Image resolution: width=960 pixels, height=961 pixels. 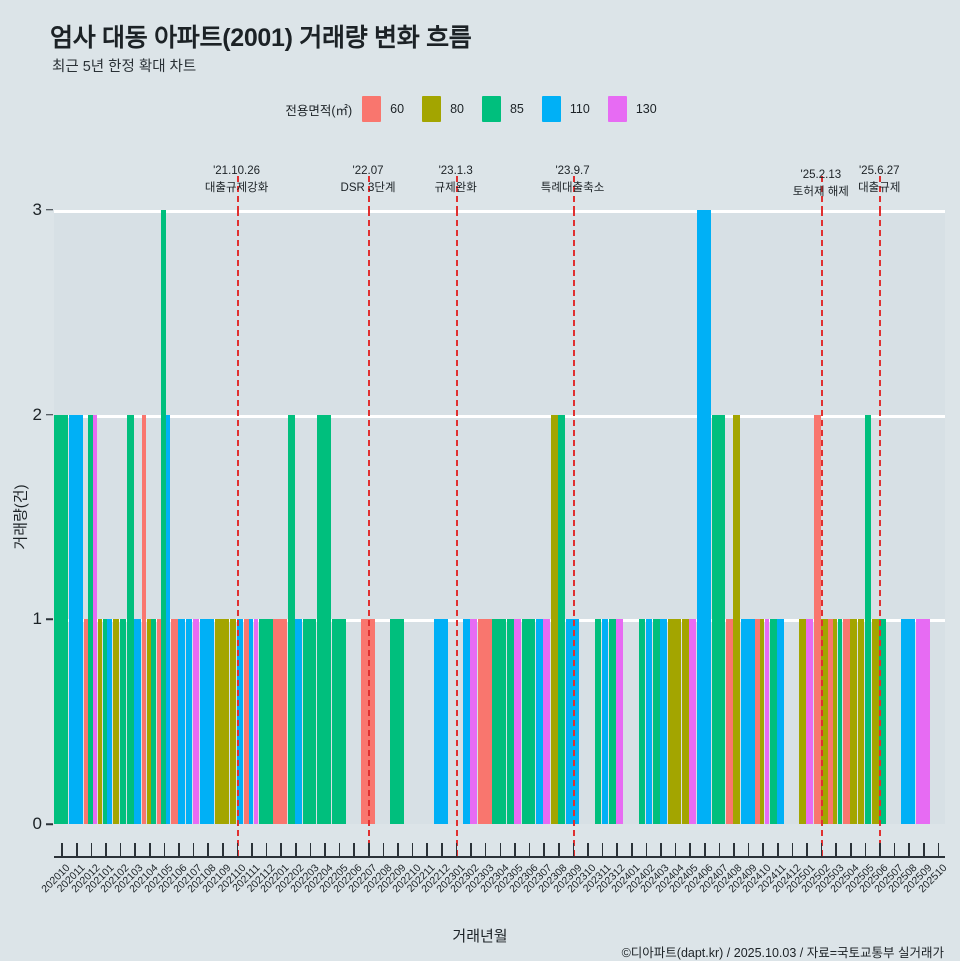 I want to click on event-label-202110: '21.10.26 대출규제강화, so click(x=236, y=179).